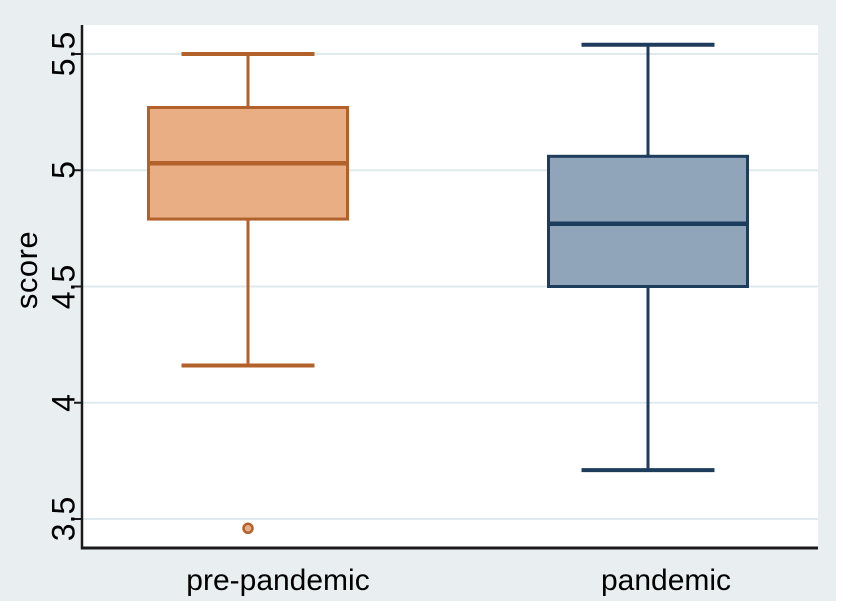  Describe the element at coordinates (63, 170) in the screenshot. I see `y-tick-label: 5` at that location.